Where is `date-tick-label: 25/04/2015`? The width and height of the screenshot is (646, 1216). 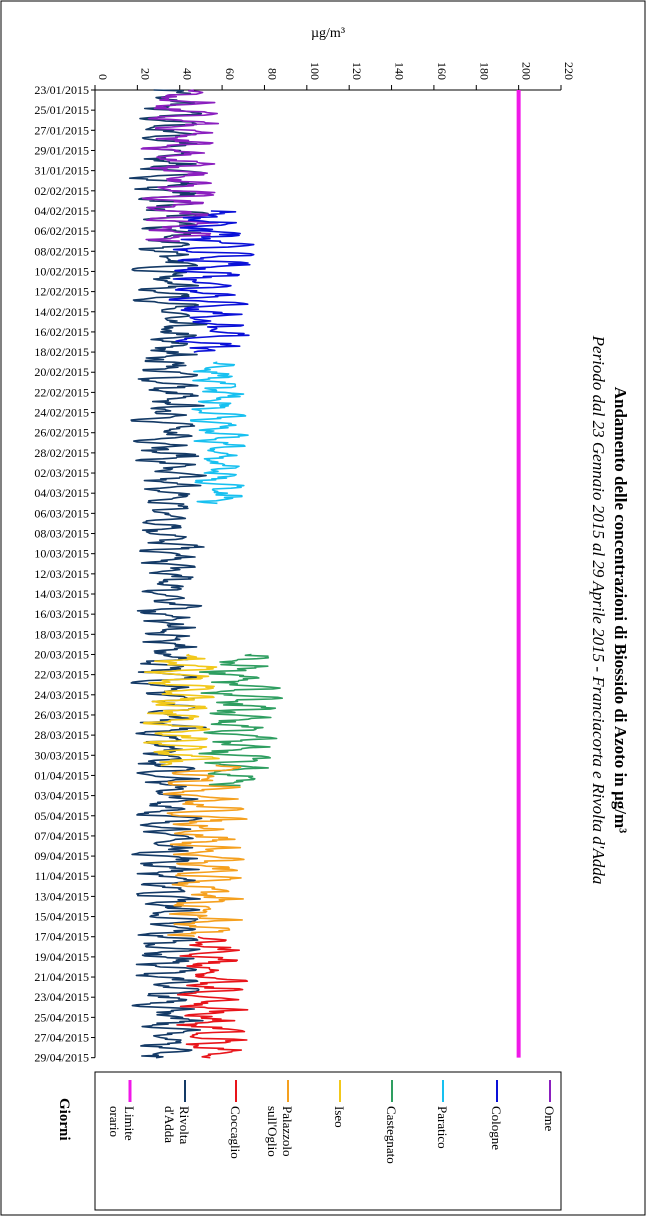
date-tick-label: 25/04/2015 is located at coordinates (61, 1017).